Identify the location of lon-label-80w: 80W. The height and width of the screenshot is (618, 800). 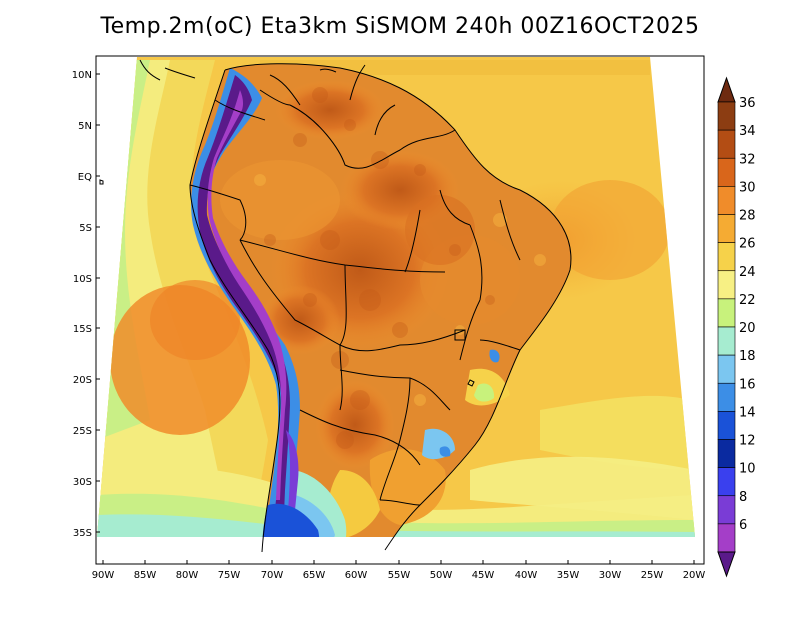
(187, 575).